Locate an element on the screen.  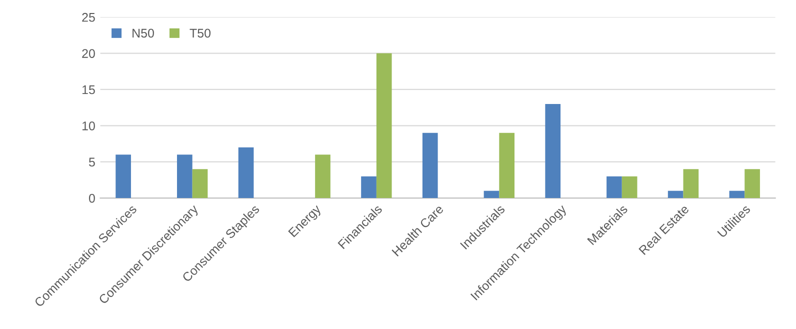
y-tick-label: 5 is located at coordinates (91, 162).